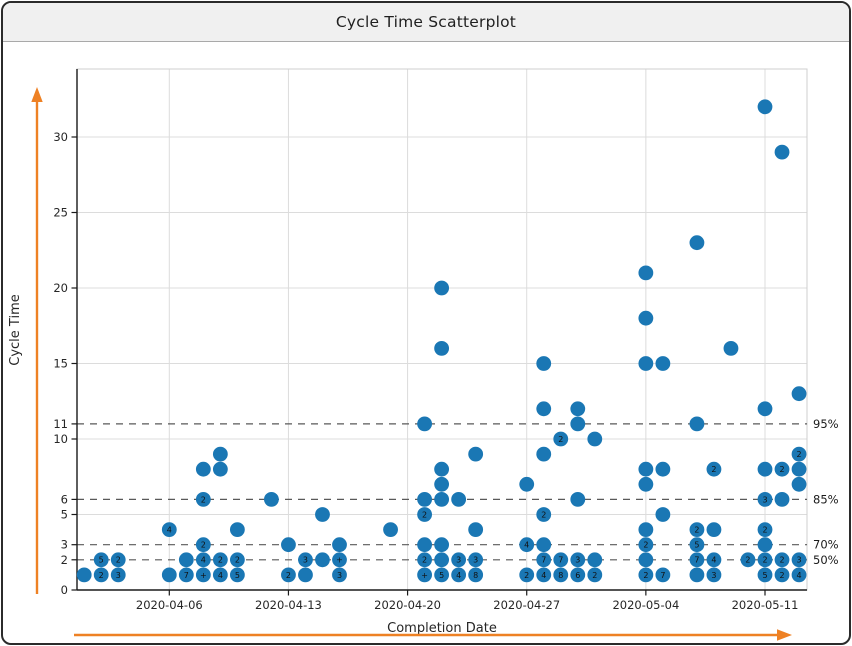 The width and height of the screenshot is (852, 646). I want to click on page-title: Cycle Time Scatterplot, so click(426, 22).